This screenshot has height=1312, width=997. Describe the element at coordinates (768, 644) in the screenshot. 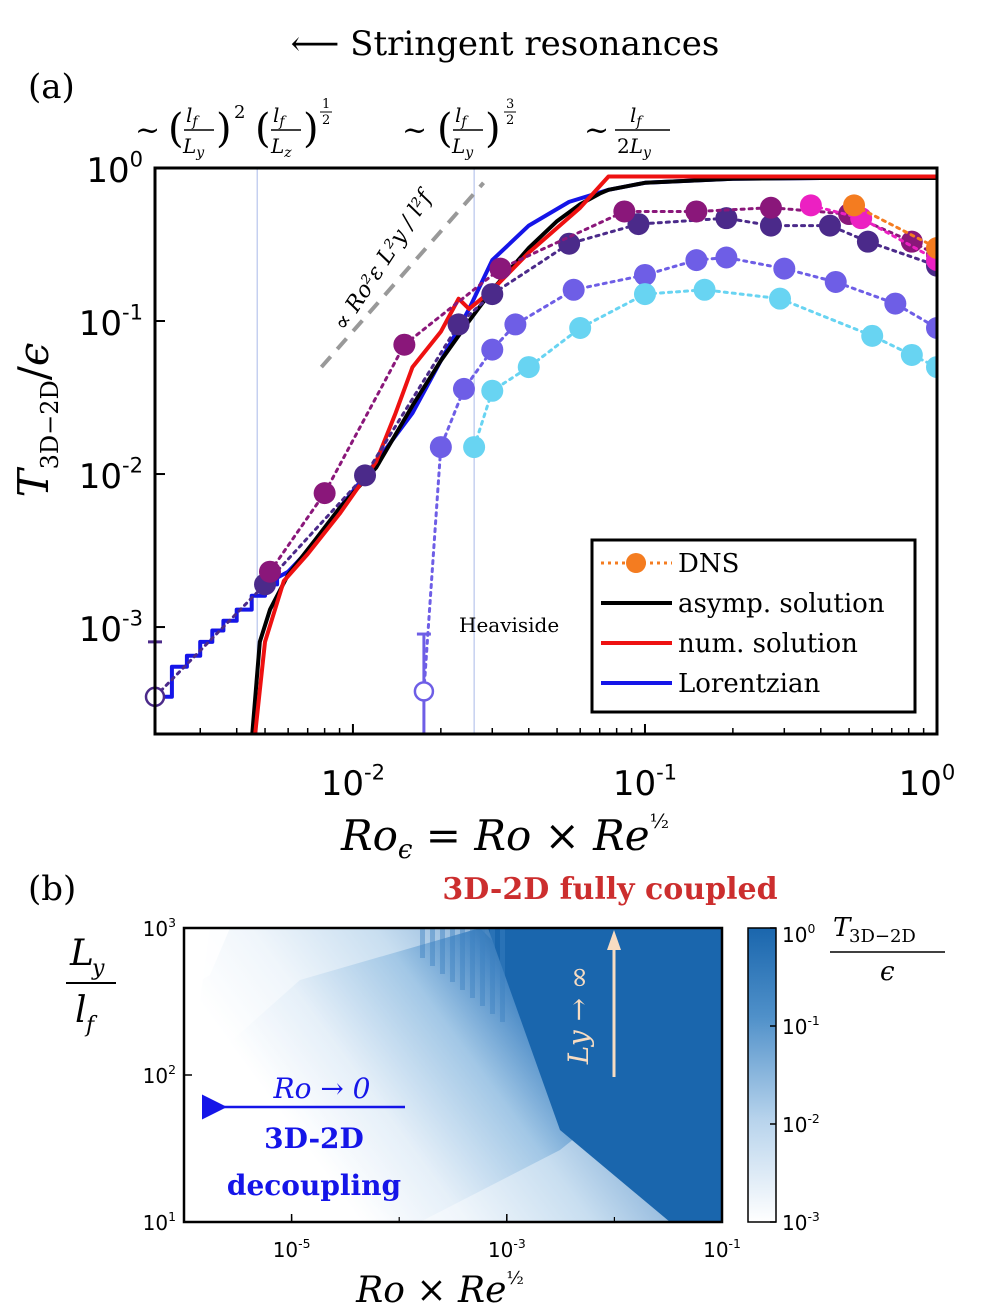

I see `legend-label-2: num. solution` at that location.